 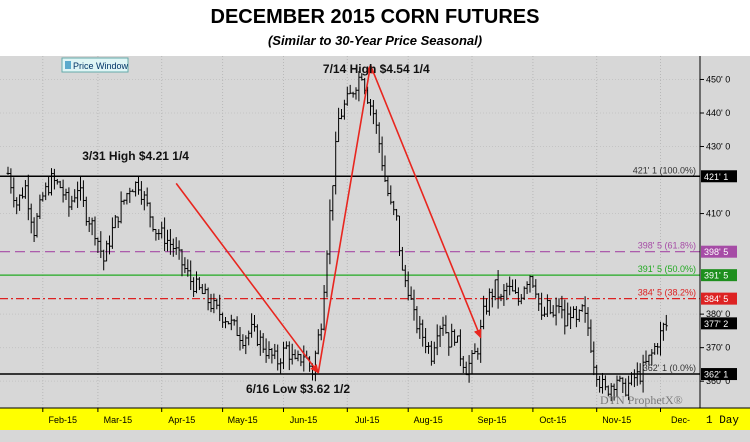 I want to click on y-tick-label: 410' 0, so click(x=718, y=214).